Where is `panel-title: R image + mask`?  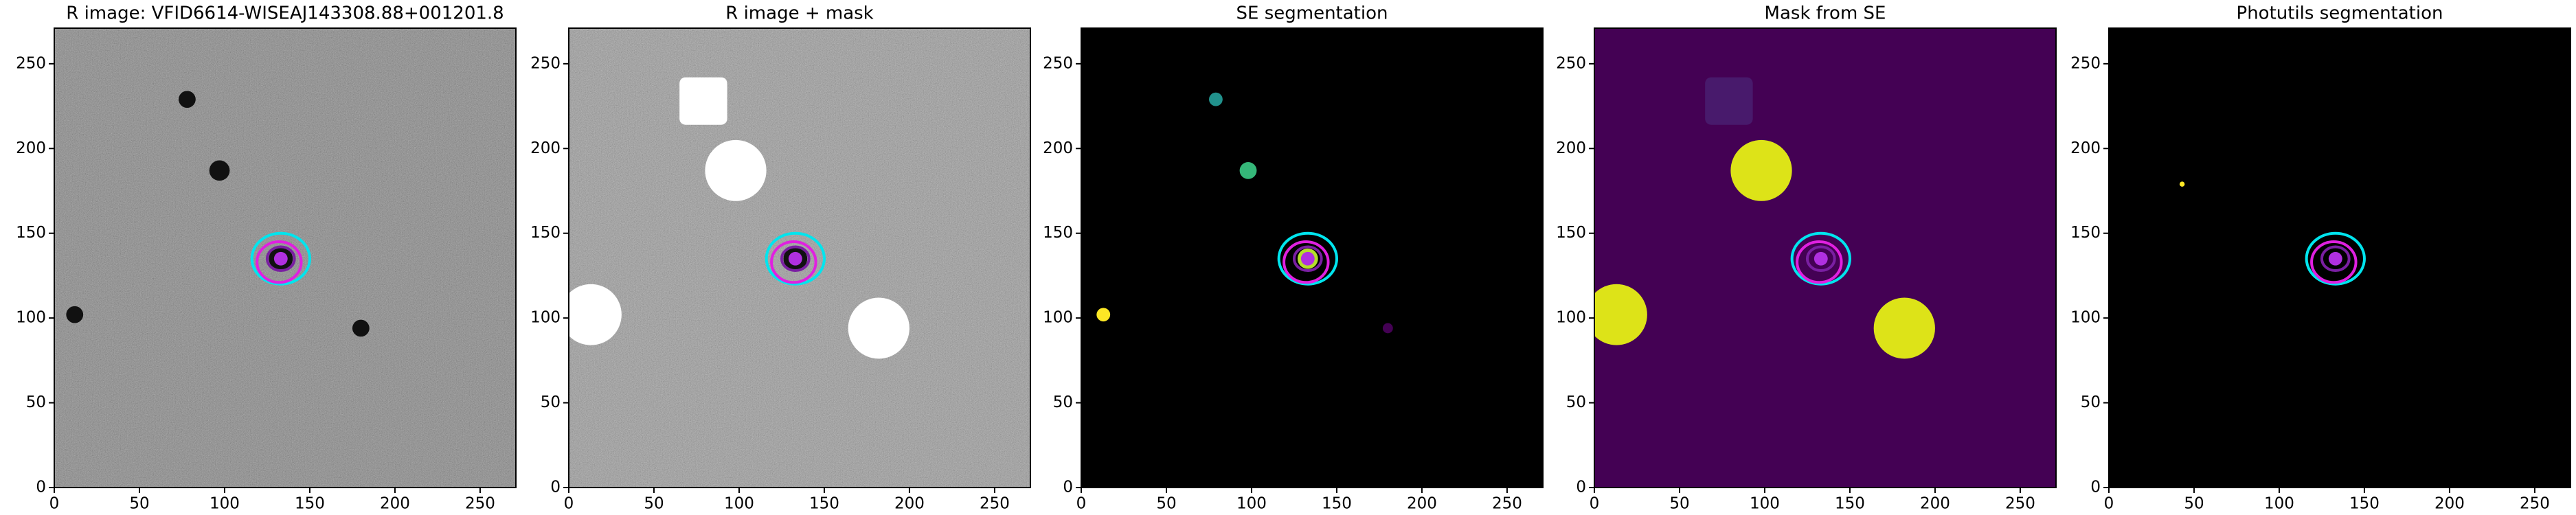
panel-title: R image + mask is located at coordinates (799, 13).